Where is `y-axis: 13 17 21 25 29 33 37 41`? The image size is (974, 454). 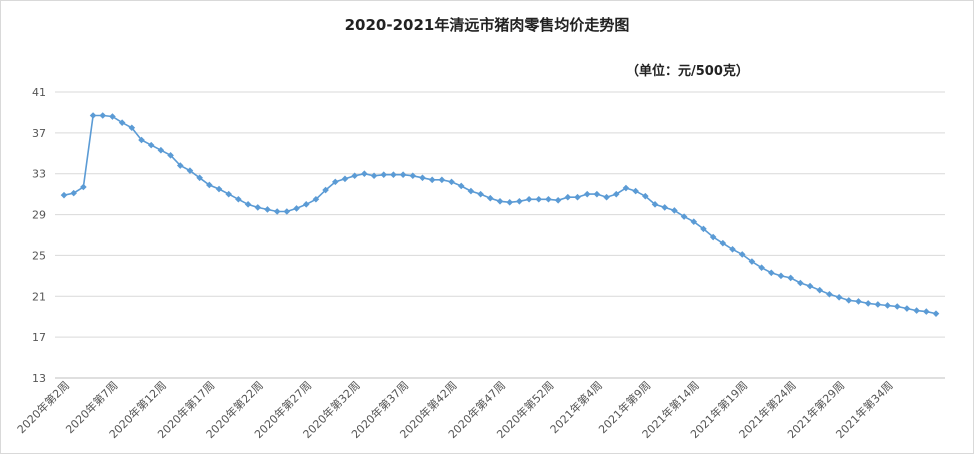 y-axis: 13 17 21 25 29 33 37 41 is located at coordinates (39, 235).